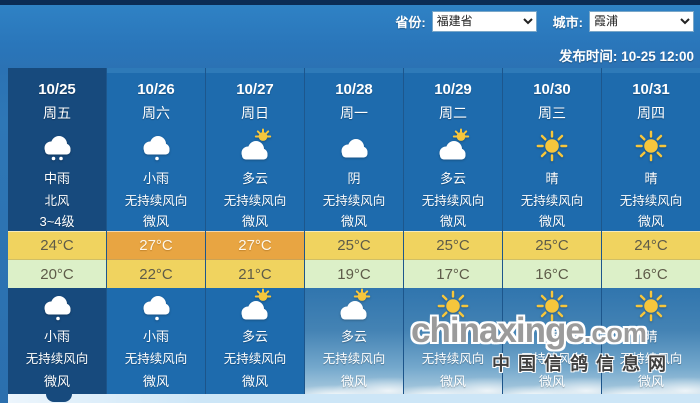  Describe the element at coordinates (626, 56) in the screenshot. I see `publish-time: 发布时间: 10-25 12:00` at that location.